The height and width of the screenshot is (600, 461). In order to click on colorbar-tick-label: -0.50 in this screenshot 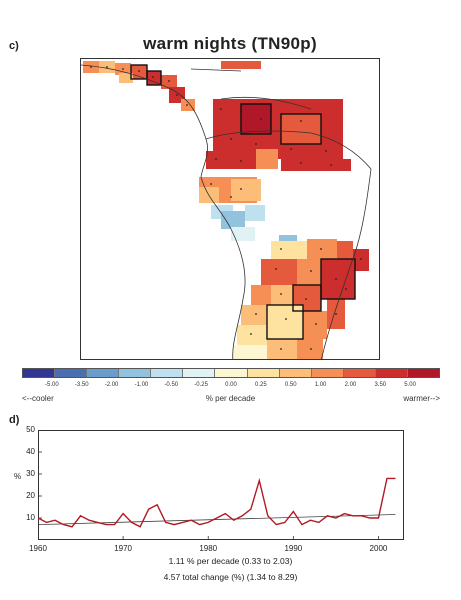, I will do `click(171, 385)`.